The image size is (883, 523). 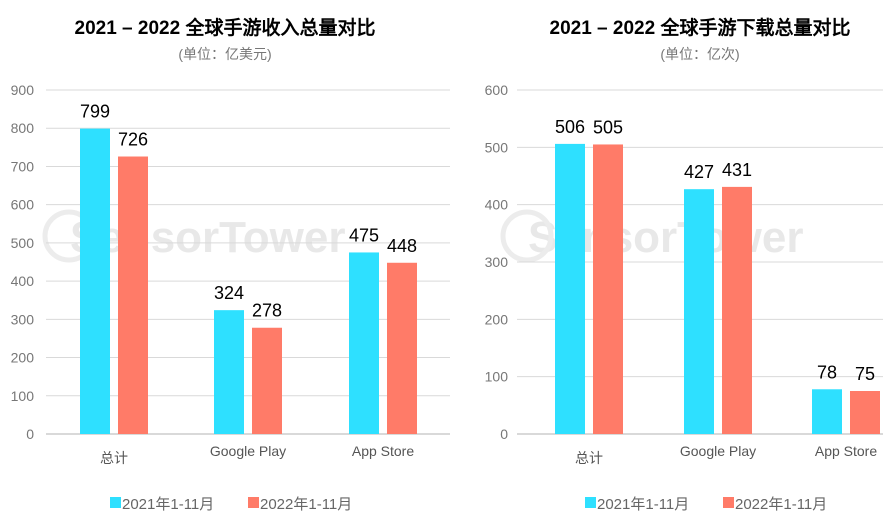 I want to click on watermark: SensorTower, so click(x=207, y=237).